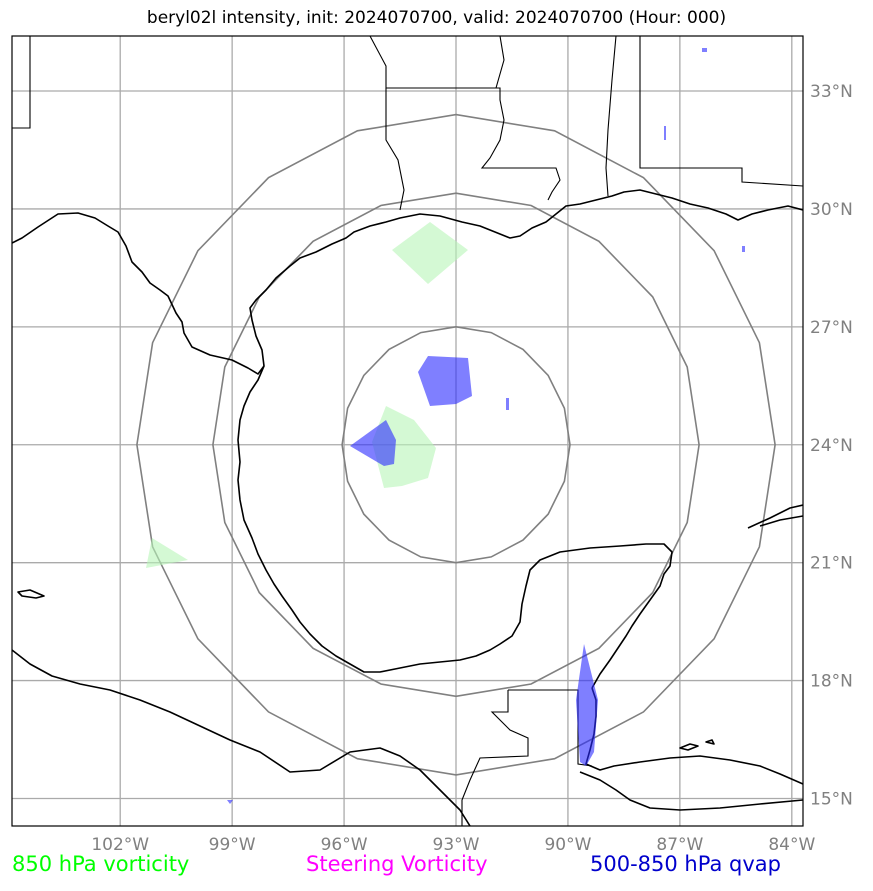  I want to click on lon-tick-label: 90°W, so click(567, 845).